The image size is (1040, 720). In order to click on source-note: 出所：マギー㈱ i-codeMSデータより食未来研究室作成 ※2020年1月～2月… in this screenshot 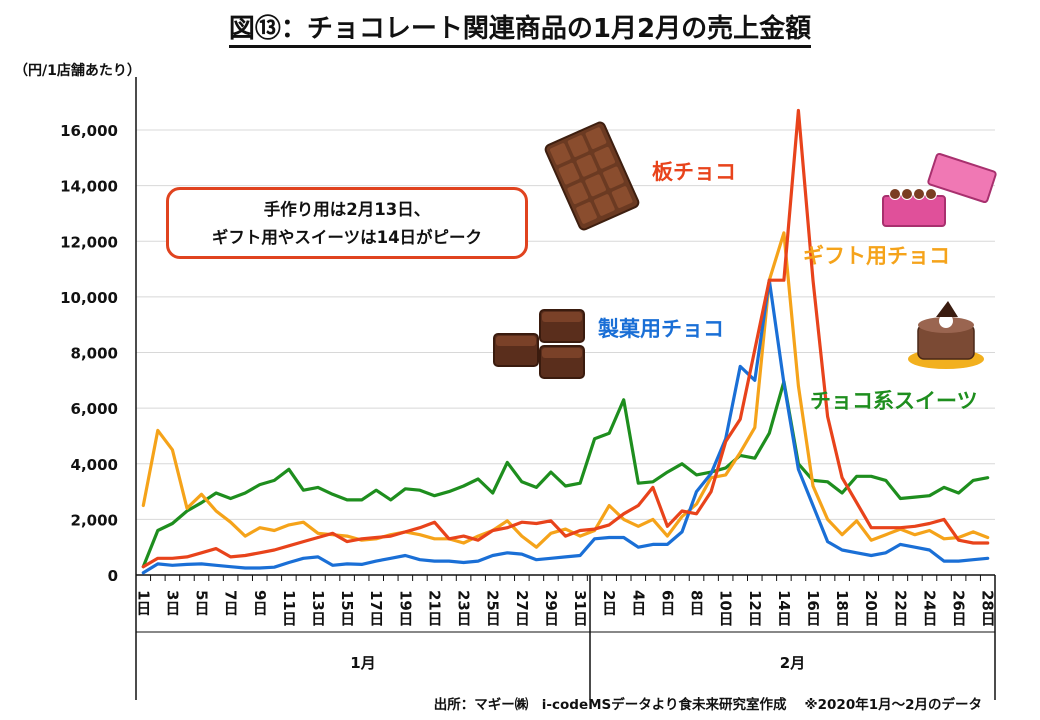, I will do `click(707, 705)`.